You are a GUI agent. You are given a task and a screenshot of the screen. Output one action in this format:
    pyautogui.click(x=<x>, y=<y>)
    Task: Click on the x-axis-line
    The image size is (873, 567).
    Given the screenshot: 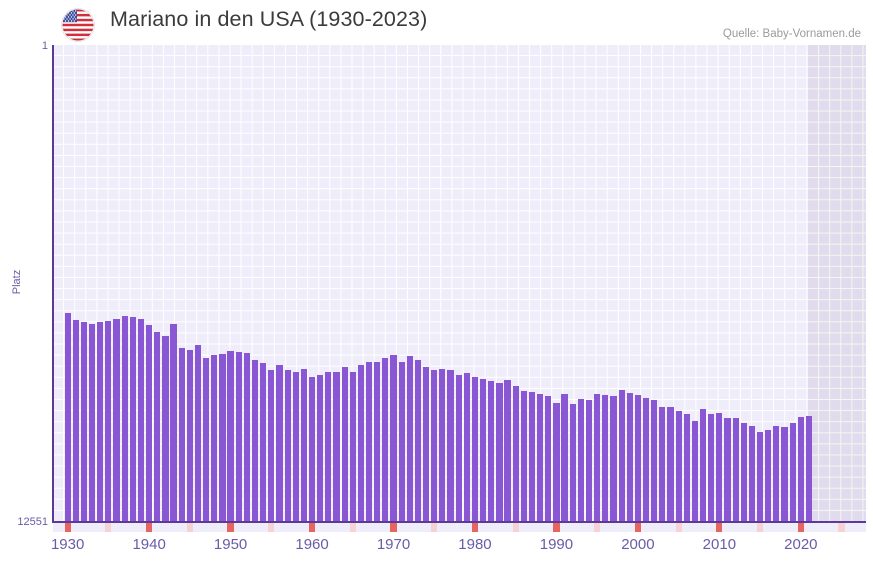 What is the action you would take?
    pyautogui.click(x=459, y=522)
    